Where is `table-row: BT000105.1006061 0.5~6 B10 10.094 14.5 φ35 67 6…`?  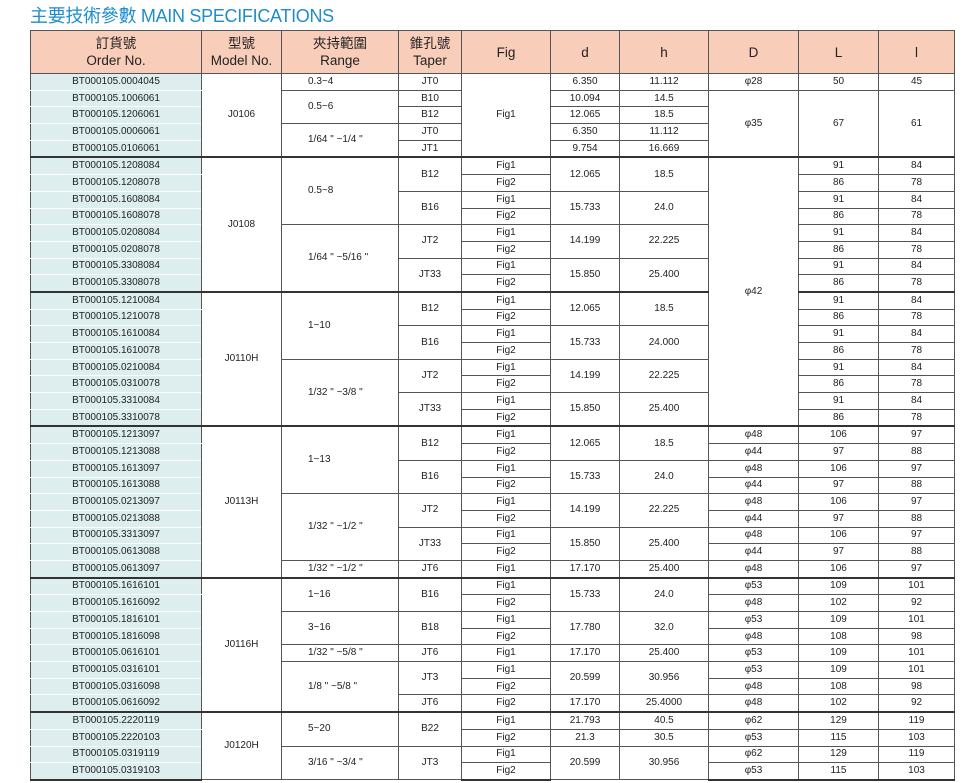
table-row: BT000105.1006061 0.5~6 B10 10.094 14.5 φ35 67 6… is located at coordinates (492, 123).